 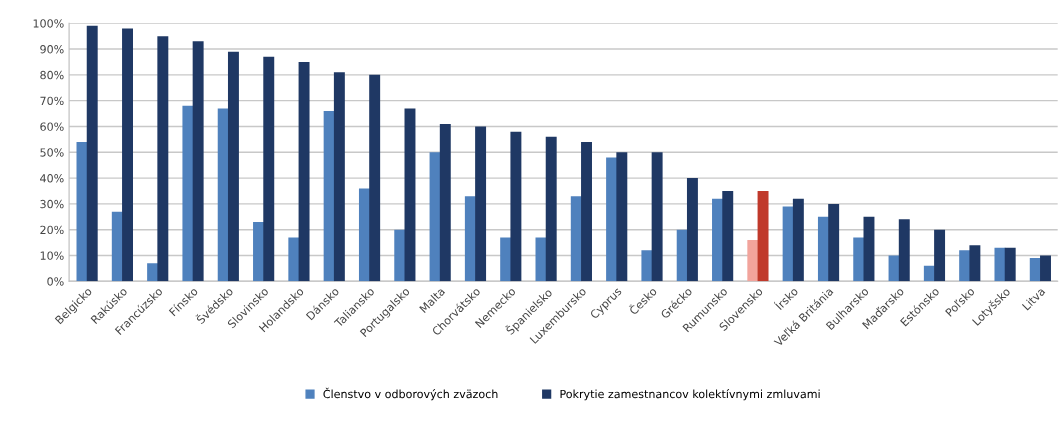 What do you see at coordinates (690, 395) in the screenshot?
I see `legend-label: Pokrytie zamestnancov kolektívnymi zmluvami` at bounding box center [690, 395].